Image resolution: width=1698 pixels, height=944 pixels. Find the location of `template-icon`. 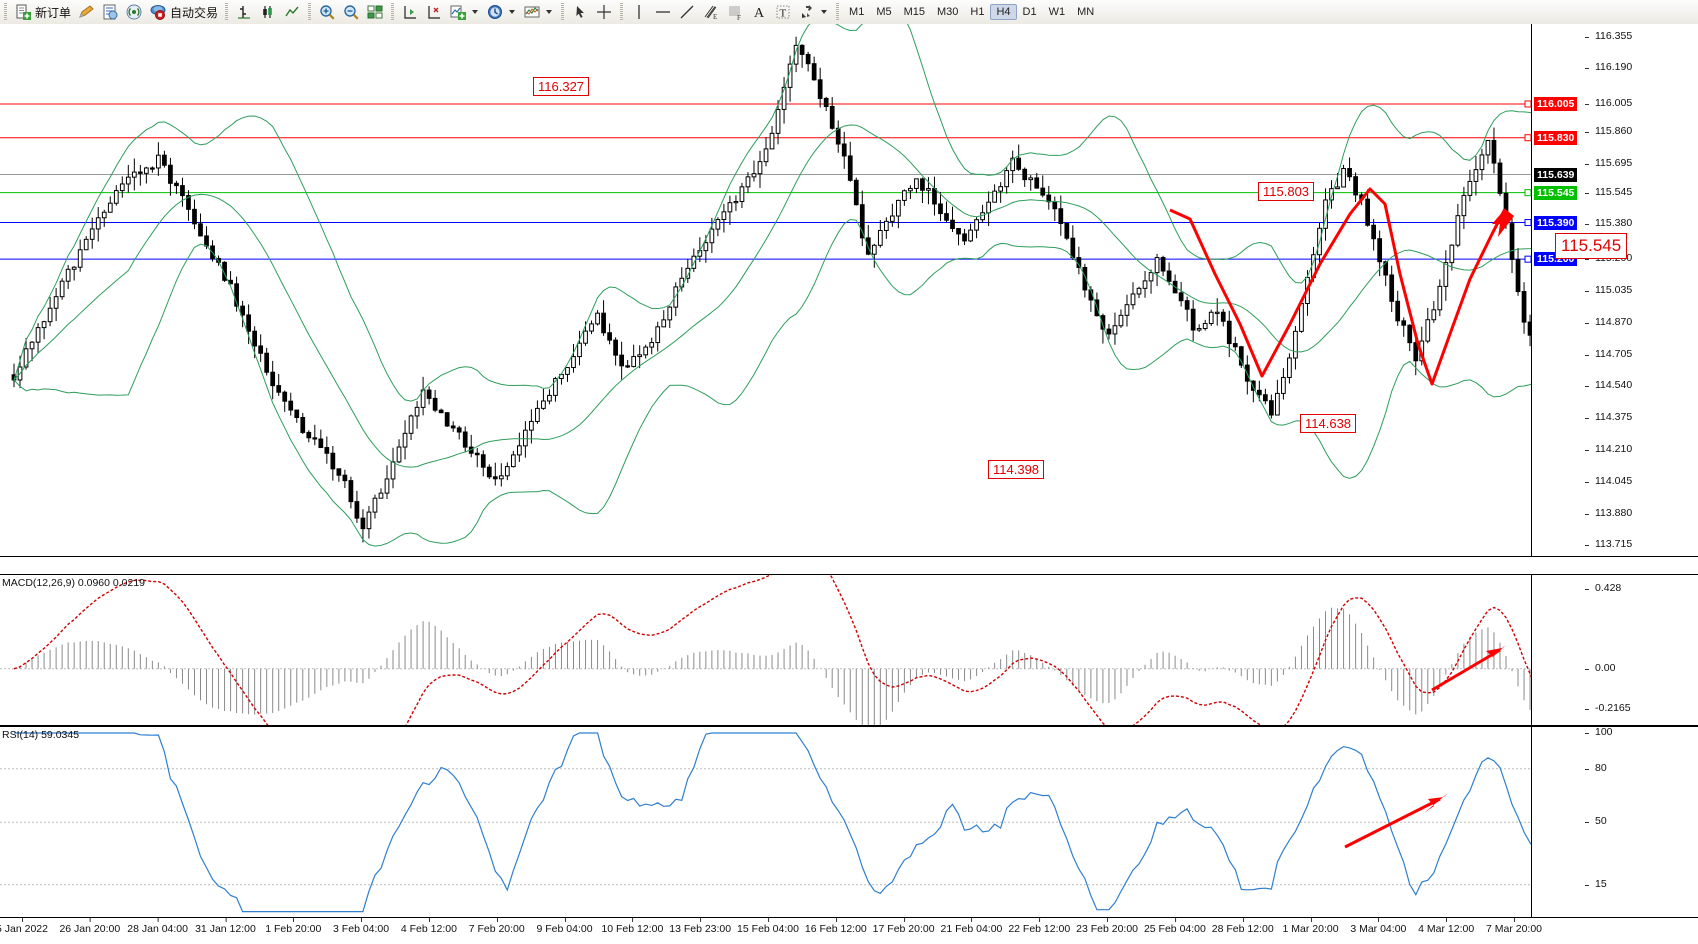

template-icon is located at coordinates (532, 12).